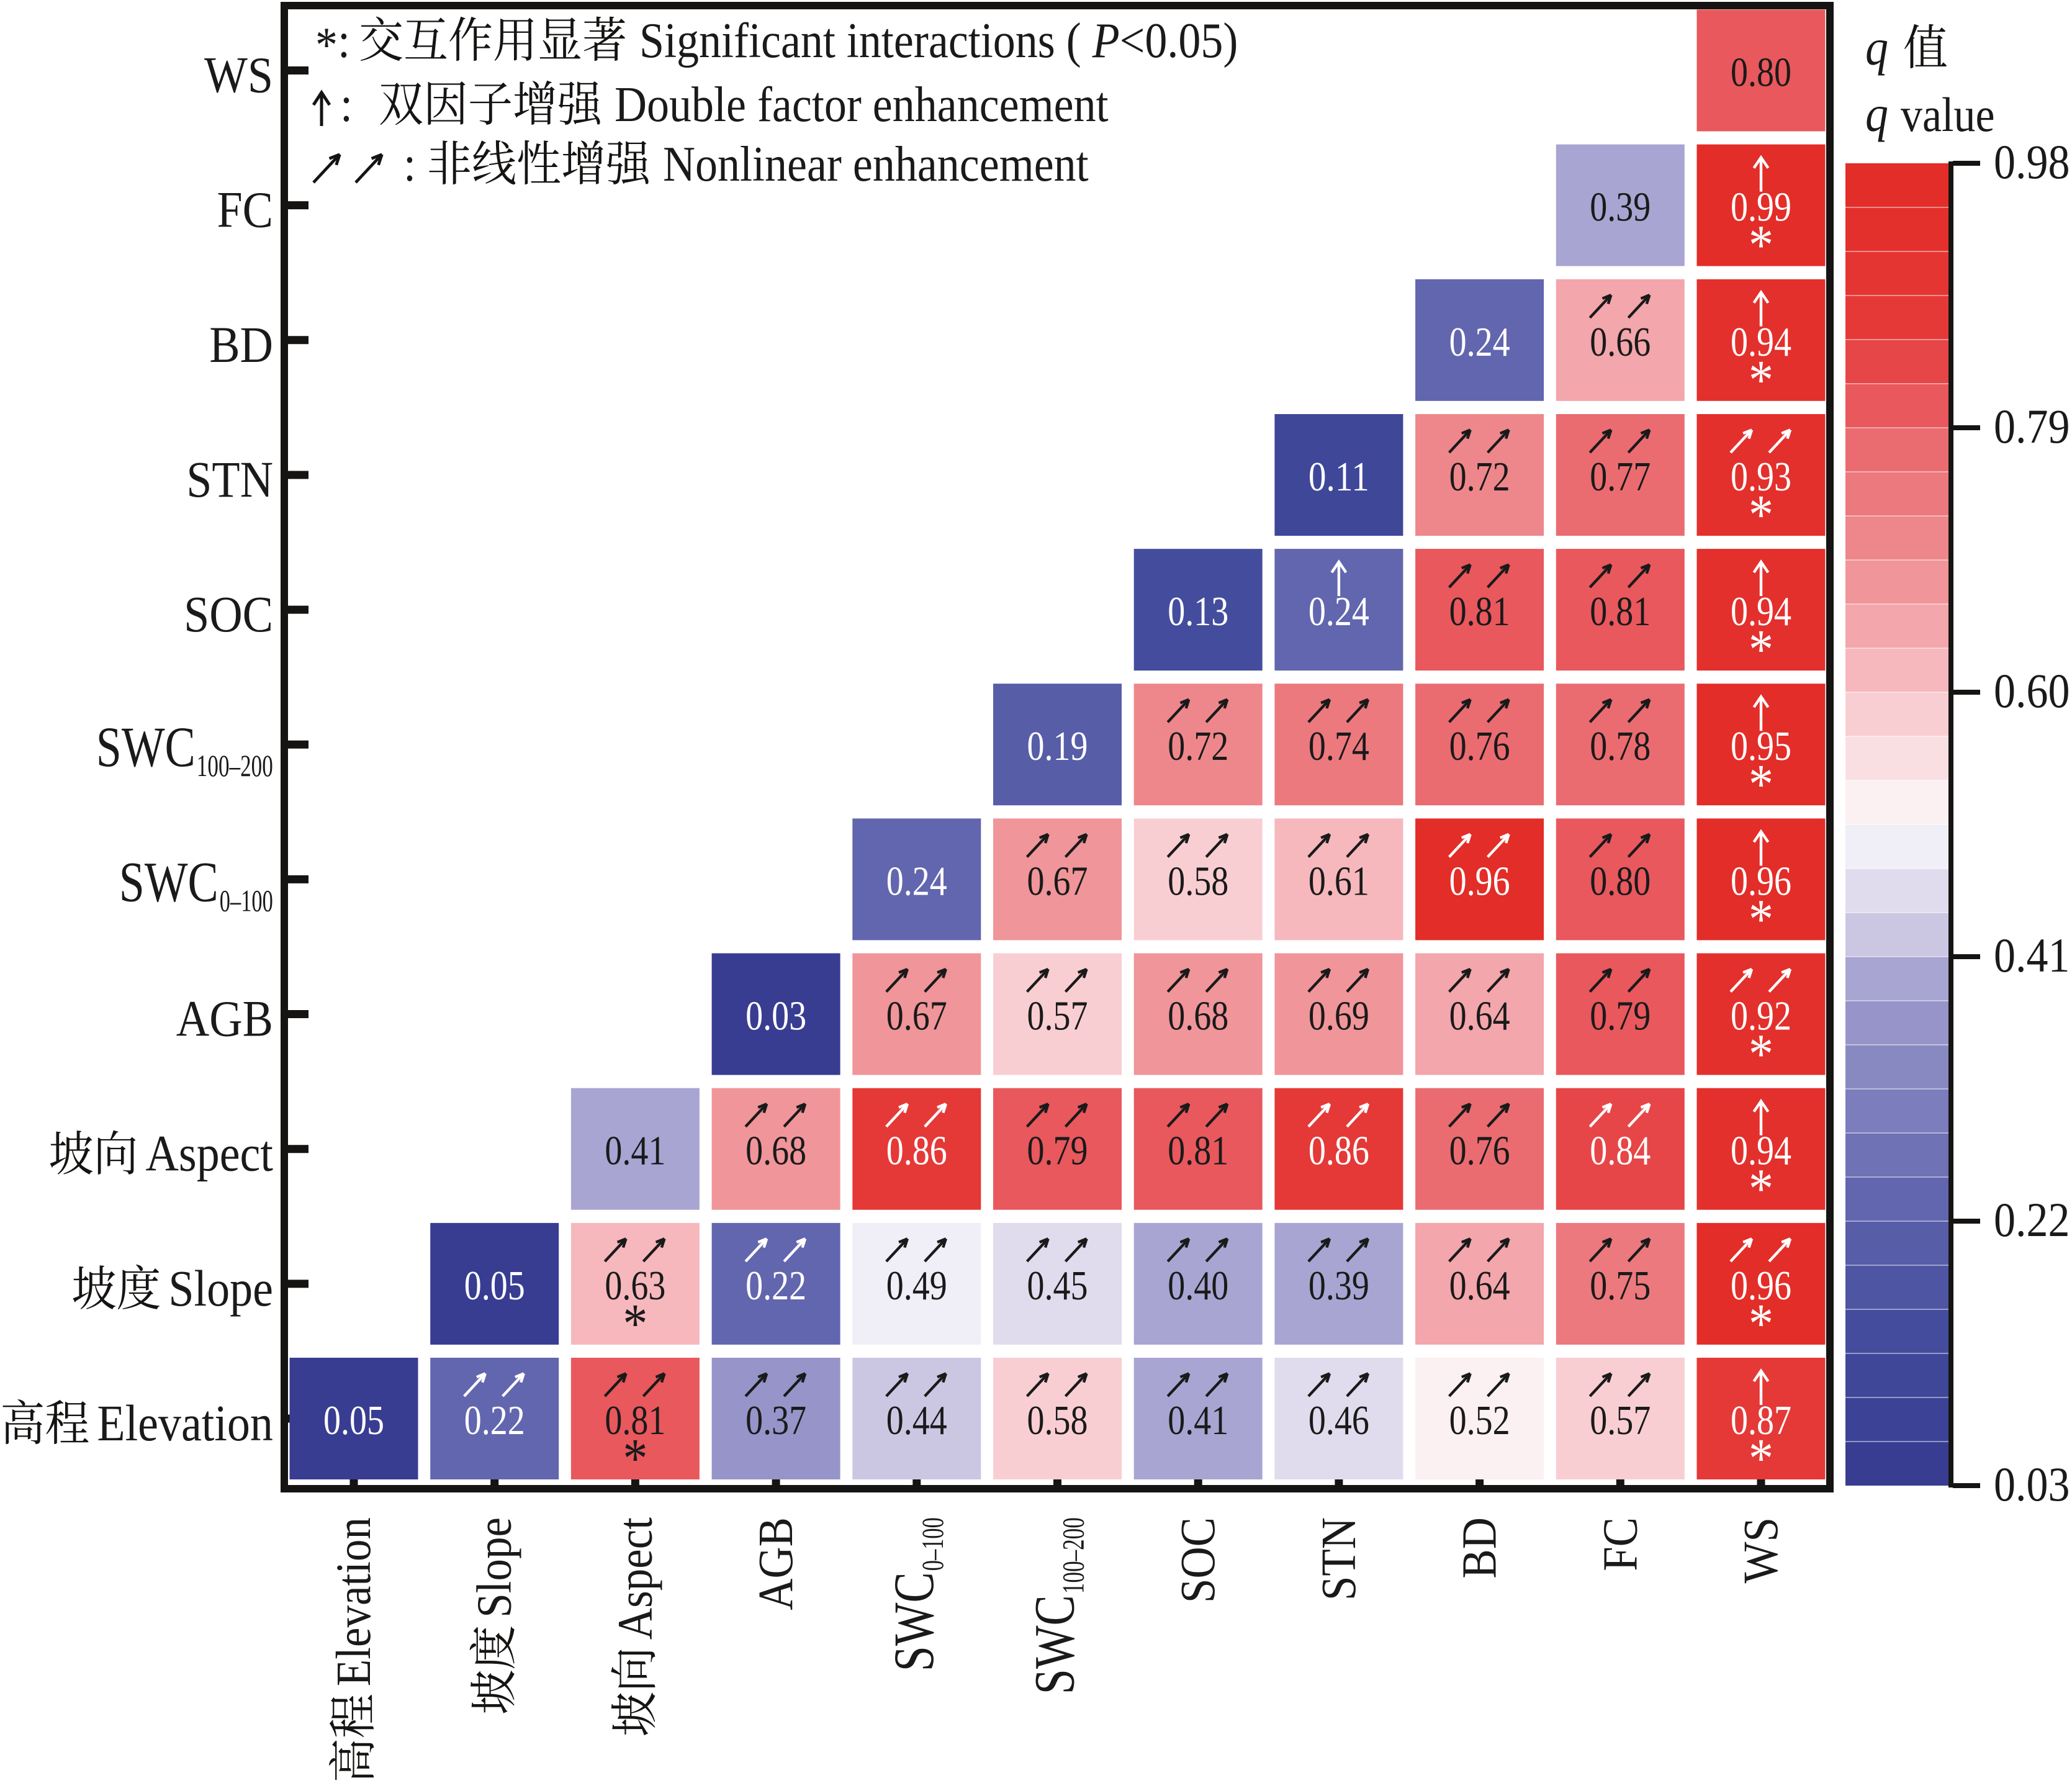  What do you see at coordinates (1620, 1150) in the screenshot?
I see `svg-text: 0.84` at bounding box center [1620, 1150].